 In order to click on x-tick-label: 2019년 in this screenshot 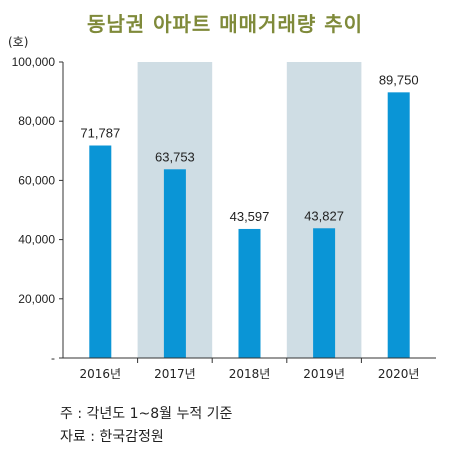, I will do `click(324, 374)`.